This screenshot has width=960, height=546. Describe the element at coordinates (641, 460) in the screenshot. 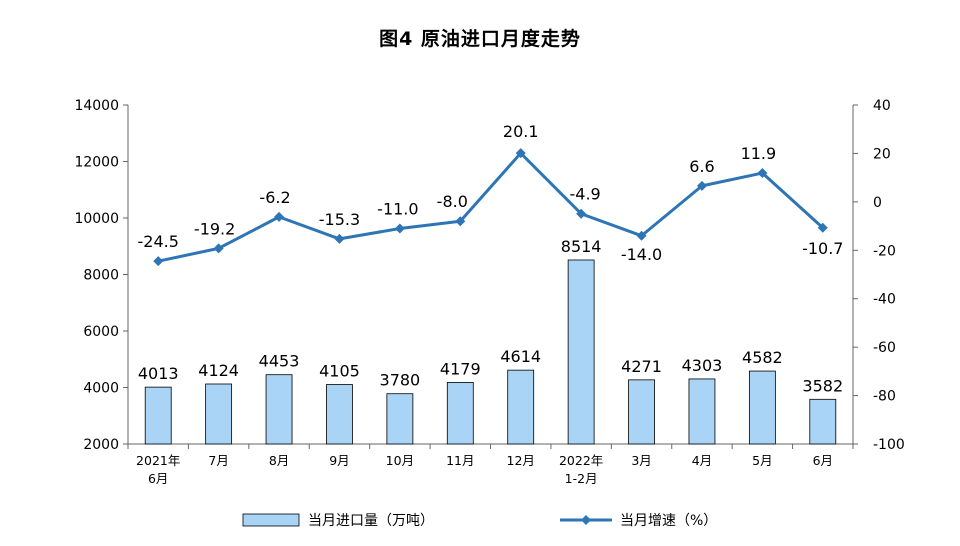

I see `x-tick-label: 3月` at that location.